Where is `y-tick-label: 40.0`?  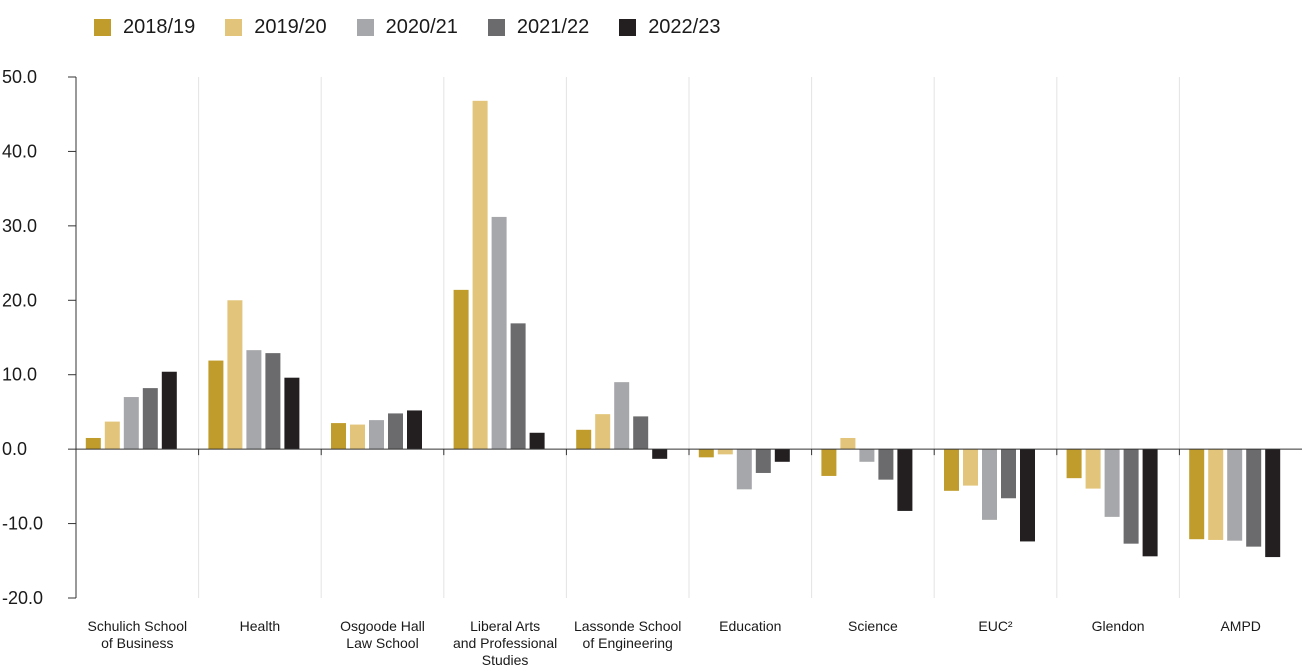
y-tick-label: 40.0 is located at coordinates (19, 151).